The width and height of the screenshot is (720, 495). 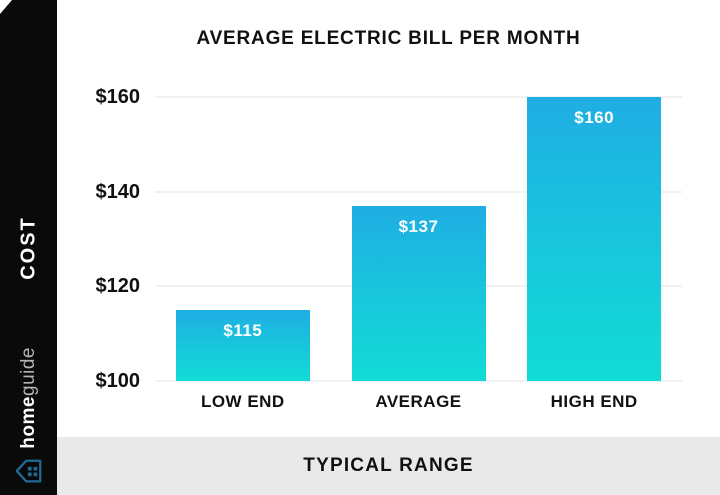 I want to click on sidebar: COST homeguide, so click(x=28, y=247).